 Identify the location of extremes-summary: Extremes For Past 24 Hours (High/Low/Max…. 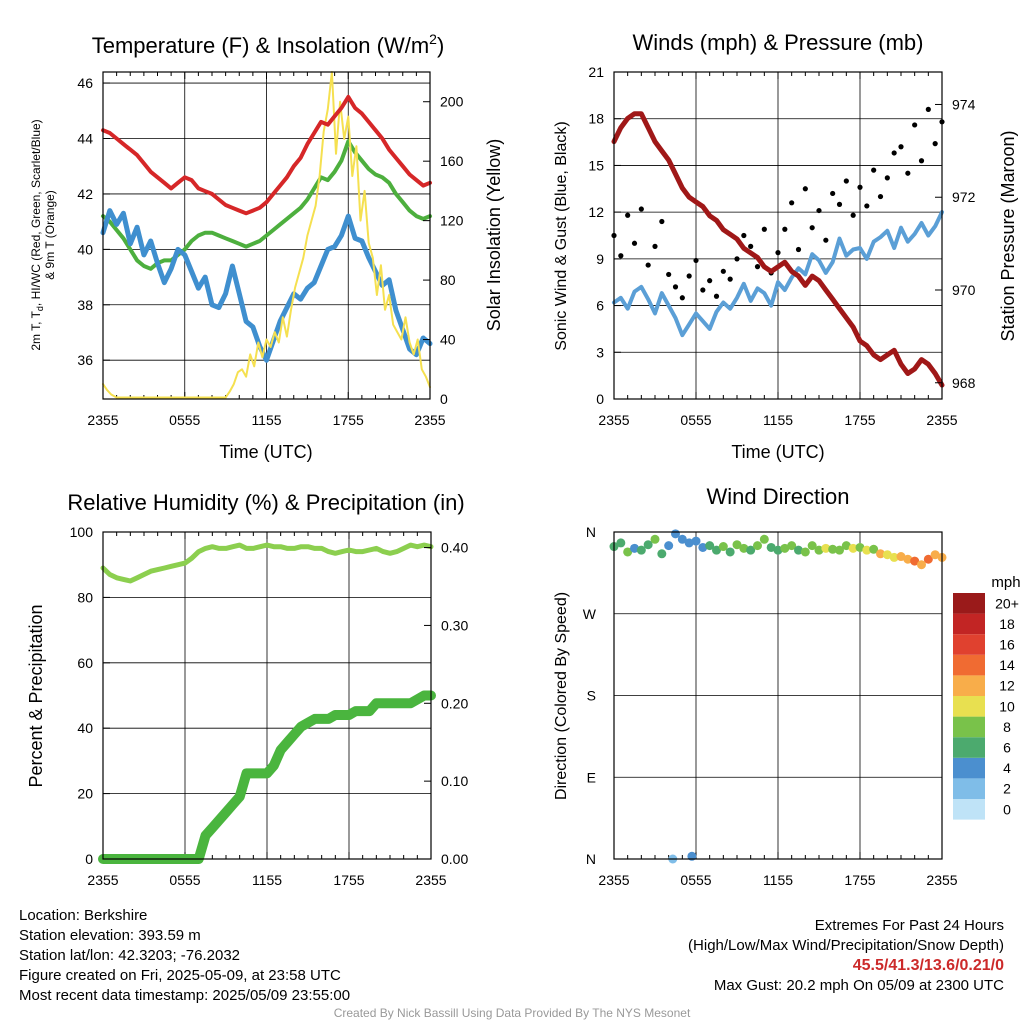
(846, 956).